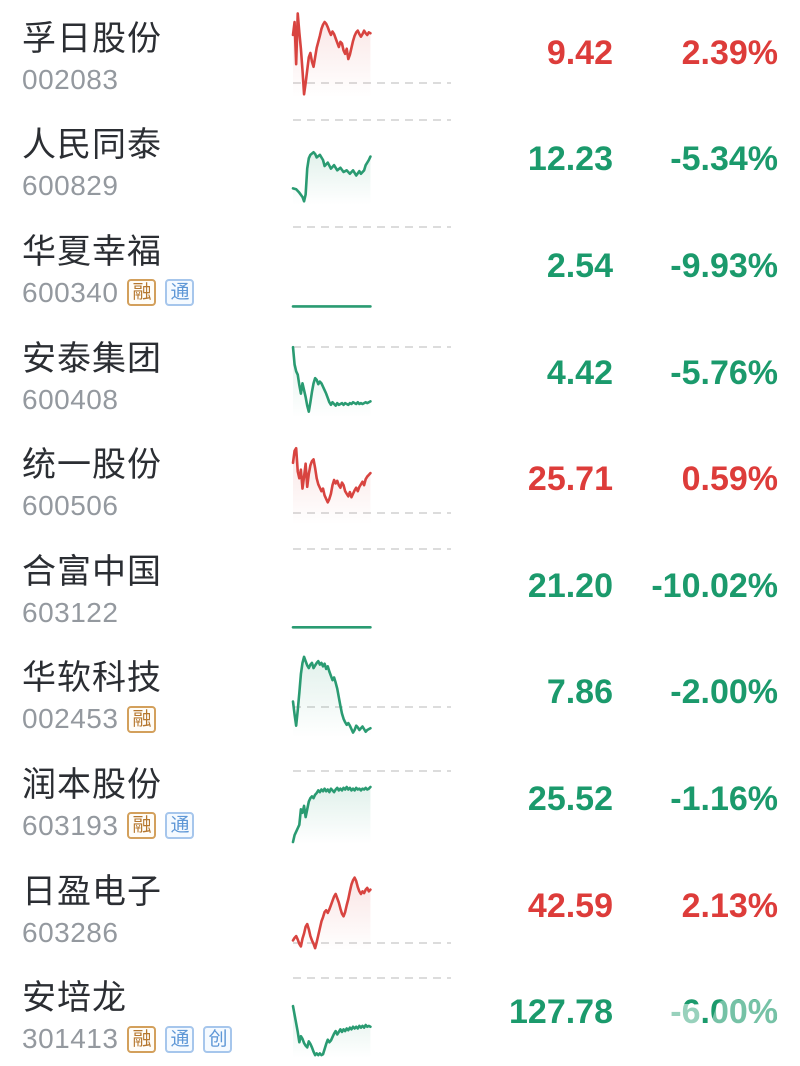  I want to click on stock-name: 润本股份, so click(92, 784).